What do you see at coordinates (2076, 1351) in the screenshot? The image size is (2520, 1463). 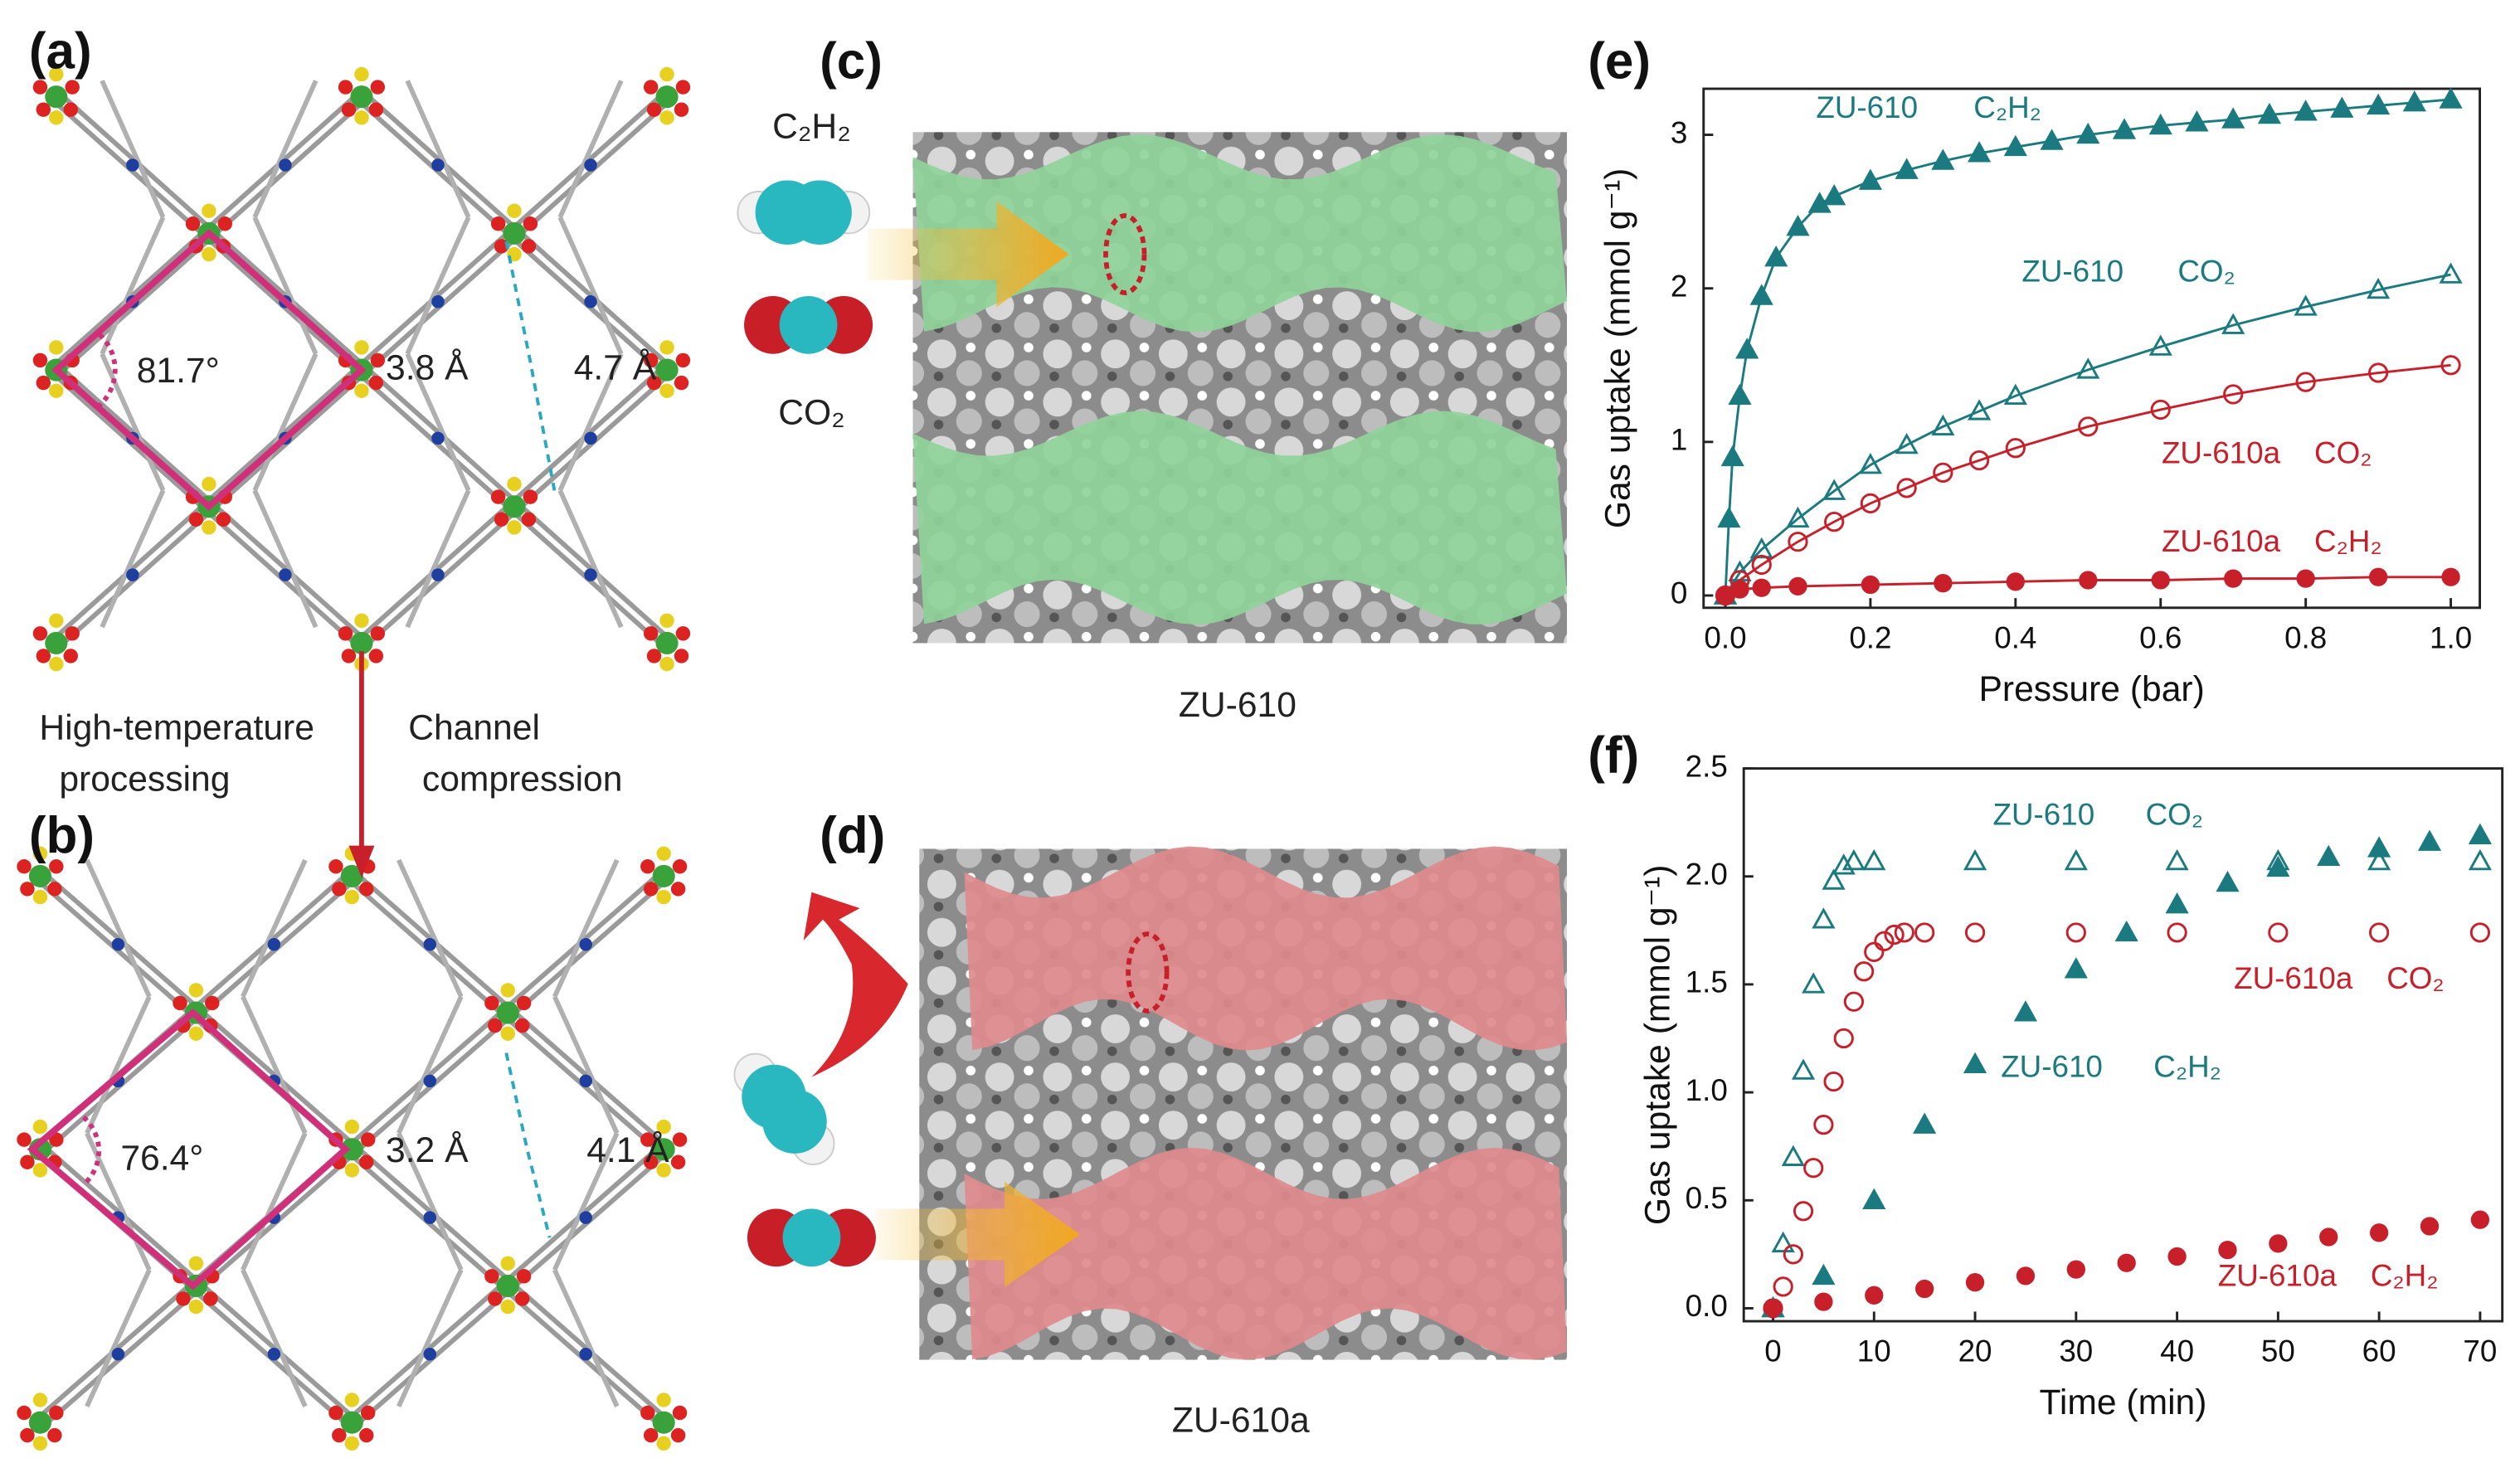 I see `x-tick-label: 30` at bounding box center [2076, 1351].